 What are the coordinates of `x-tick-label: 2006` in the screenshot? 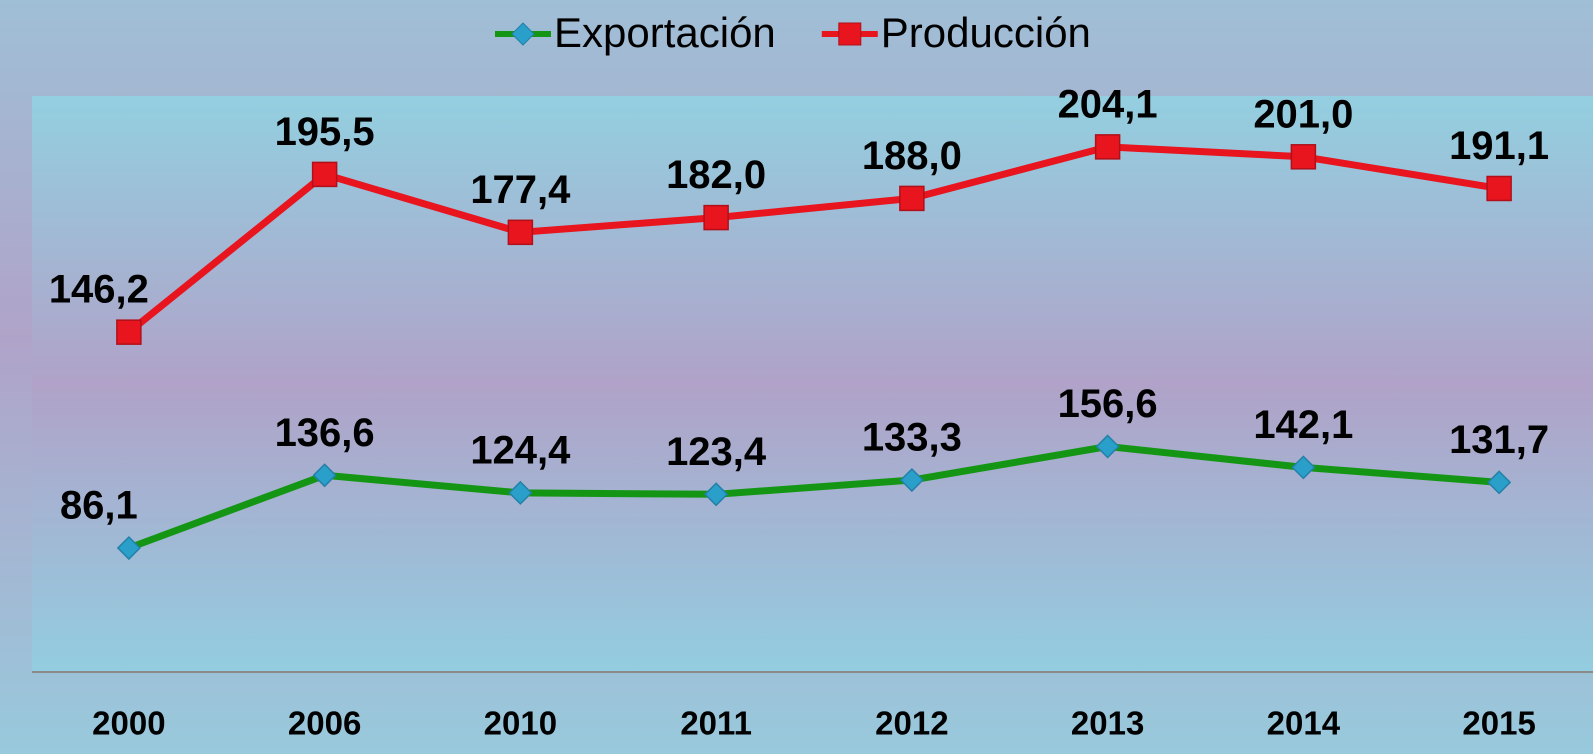 It's located at (324, 723).